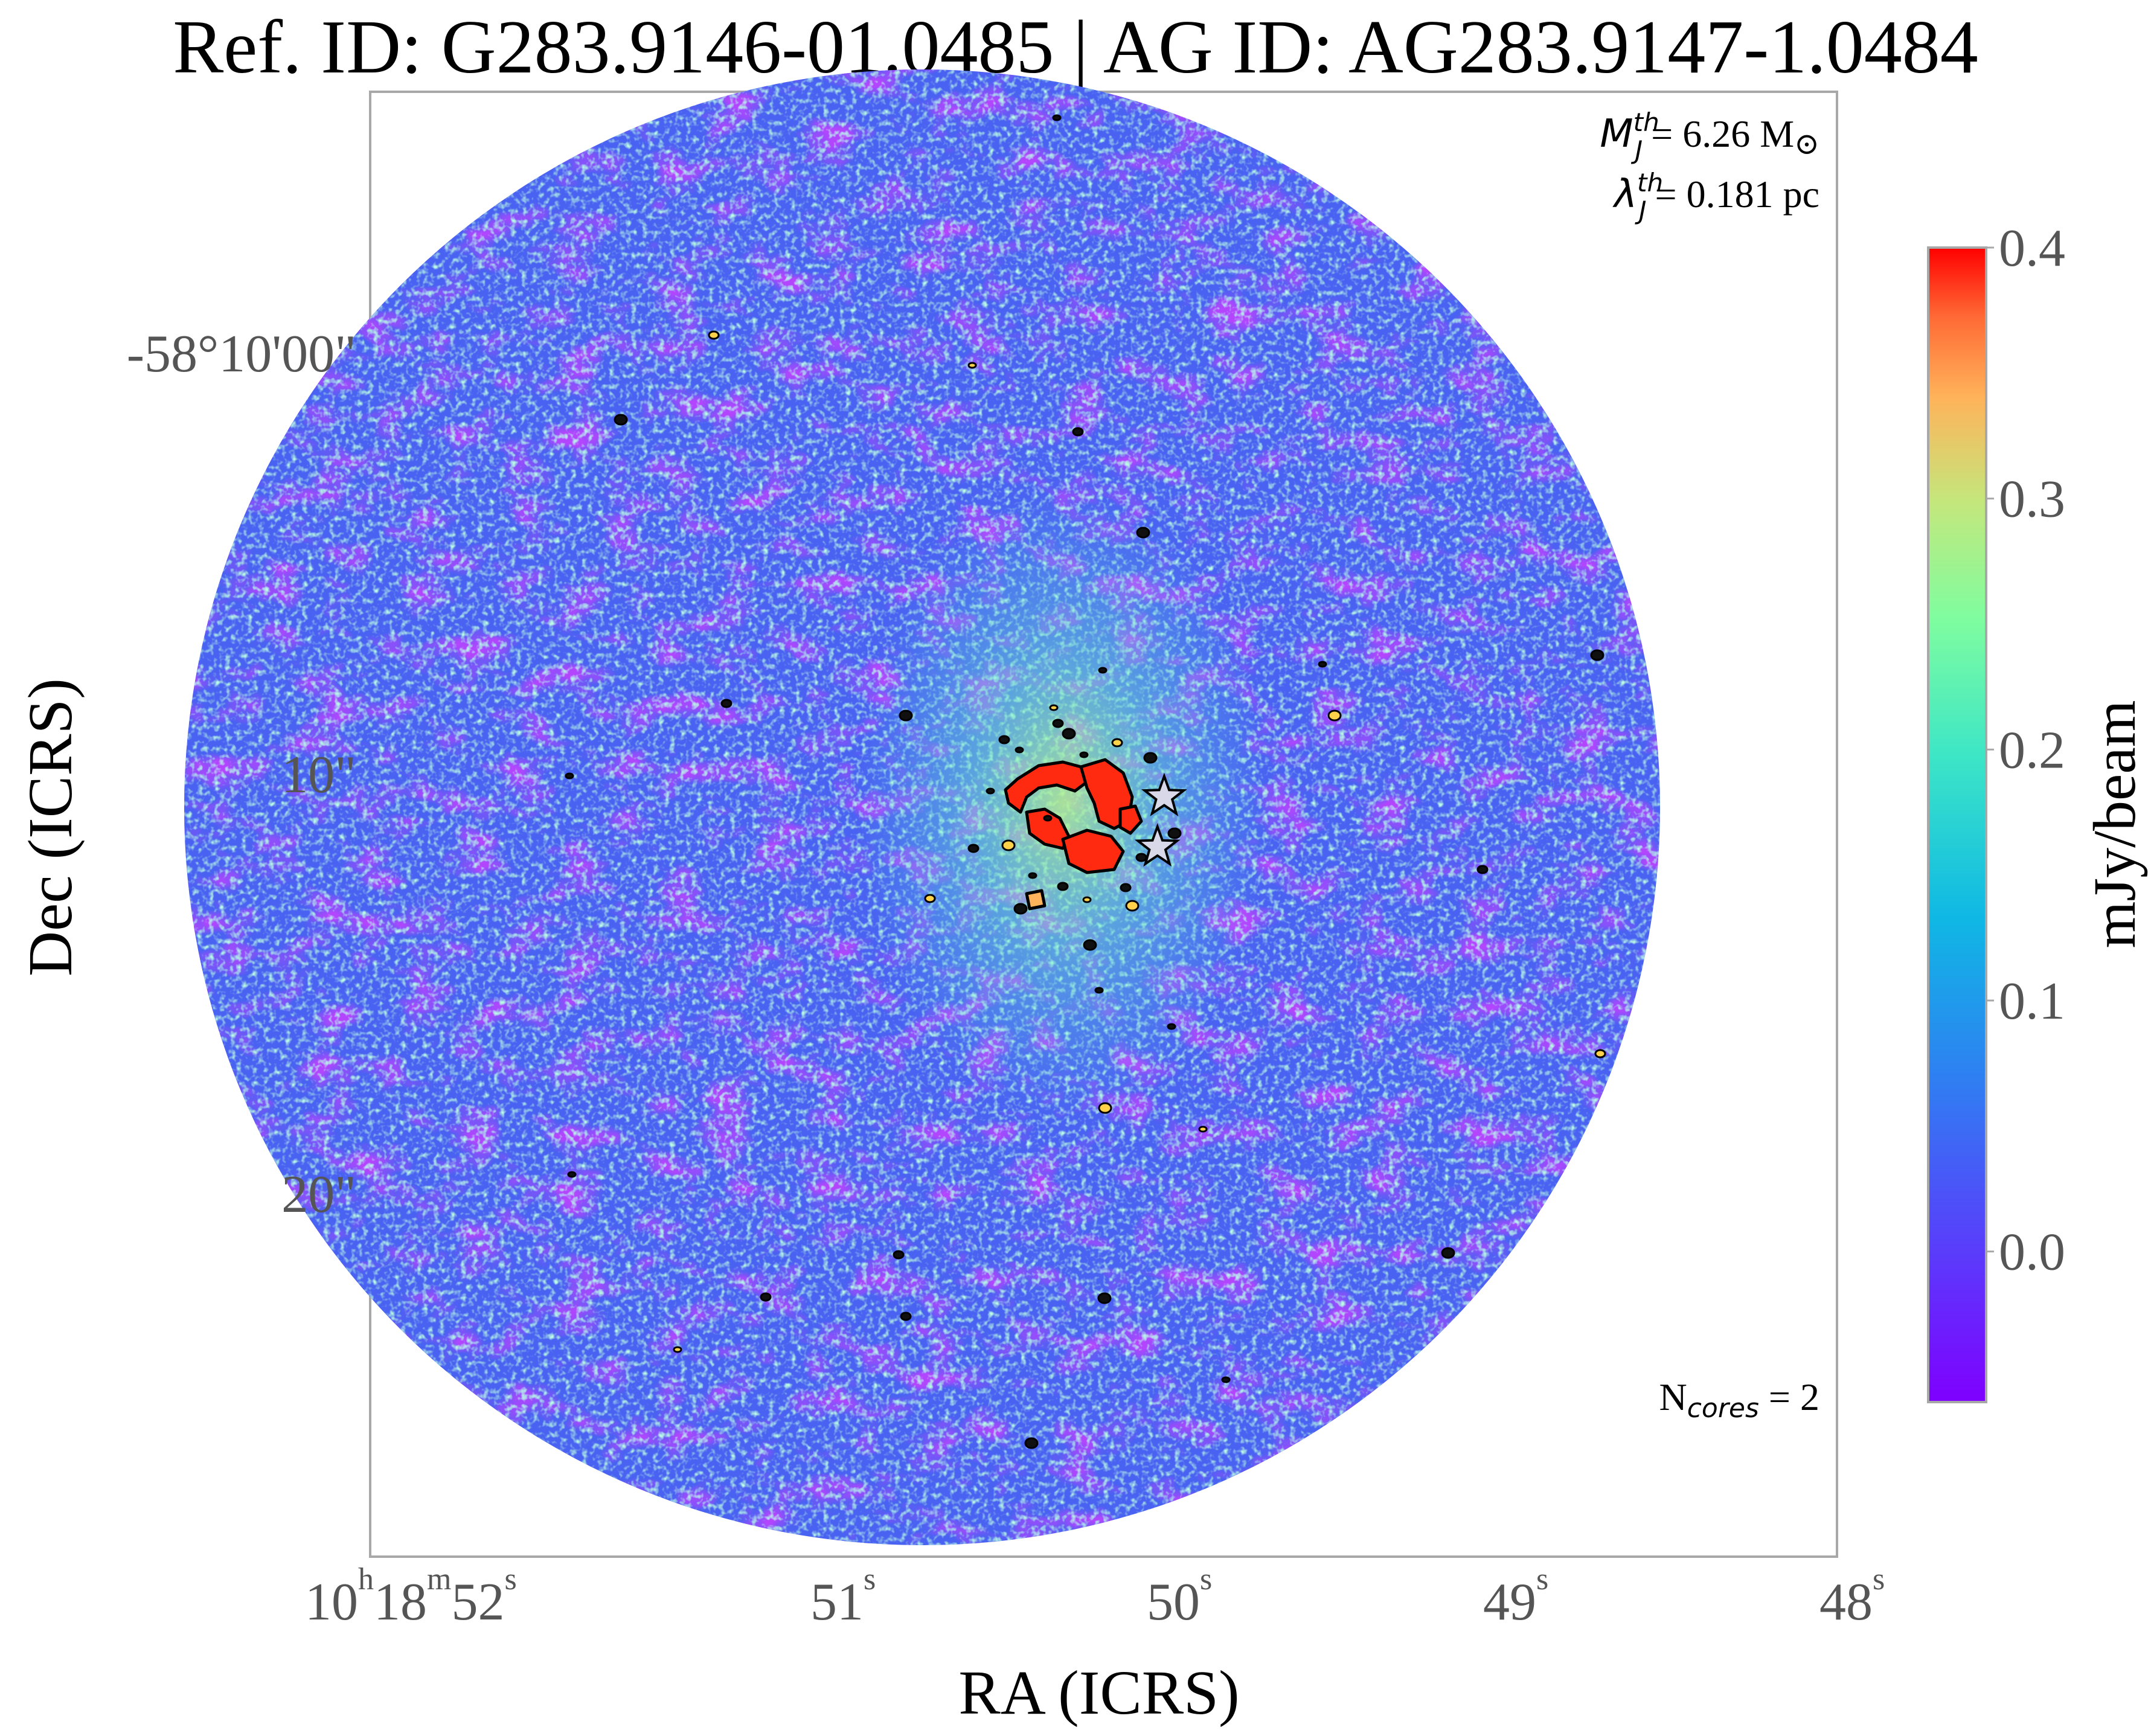  What do you see at coordinates (319, 775) in the screenshot?
I see `y-tick-label: 10"` at bounding box center [319, 775].